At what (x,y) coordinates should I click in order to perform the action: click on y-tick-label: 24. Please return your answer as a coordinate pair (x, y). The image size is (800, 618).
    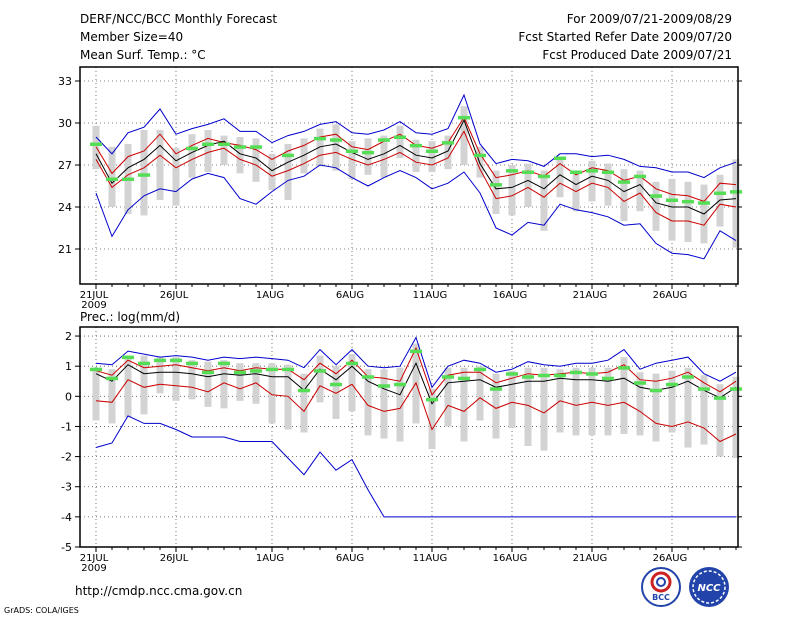
    Looking at the image, I should click on (65, 207).